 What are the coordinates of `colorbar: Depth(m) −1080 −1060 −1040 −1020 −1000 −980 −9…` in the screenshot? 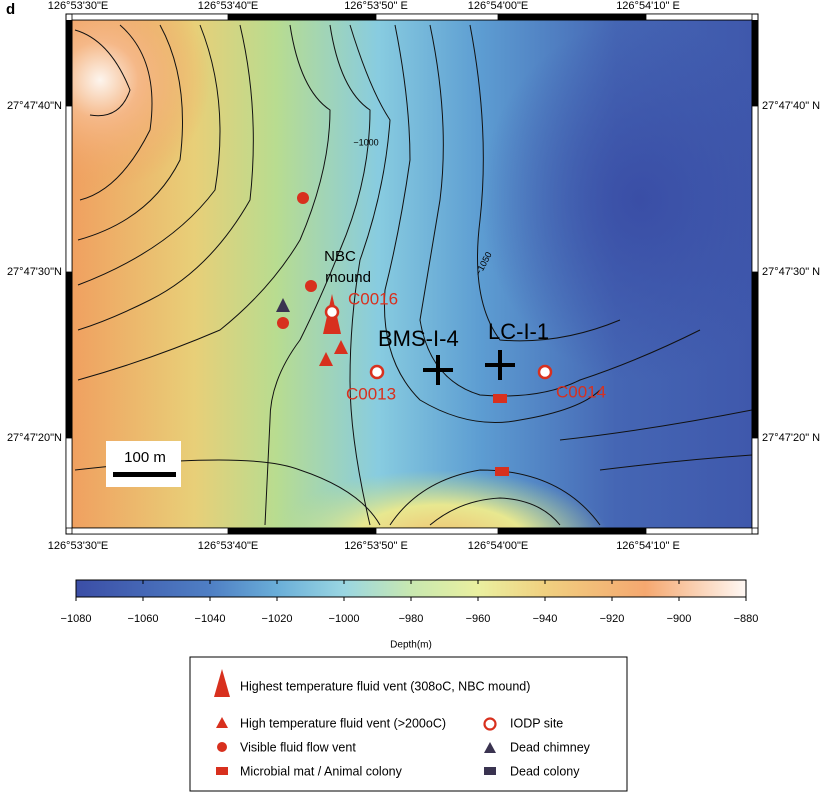 It's located at (410, 615).